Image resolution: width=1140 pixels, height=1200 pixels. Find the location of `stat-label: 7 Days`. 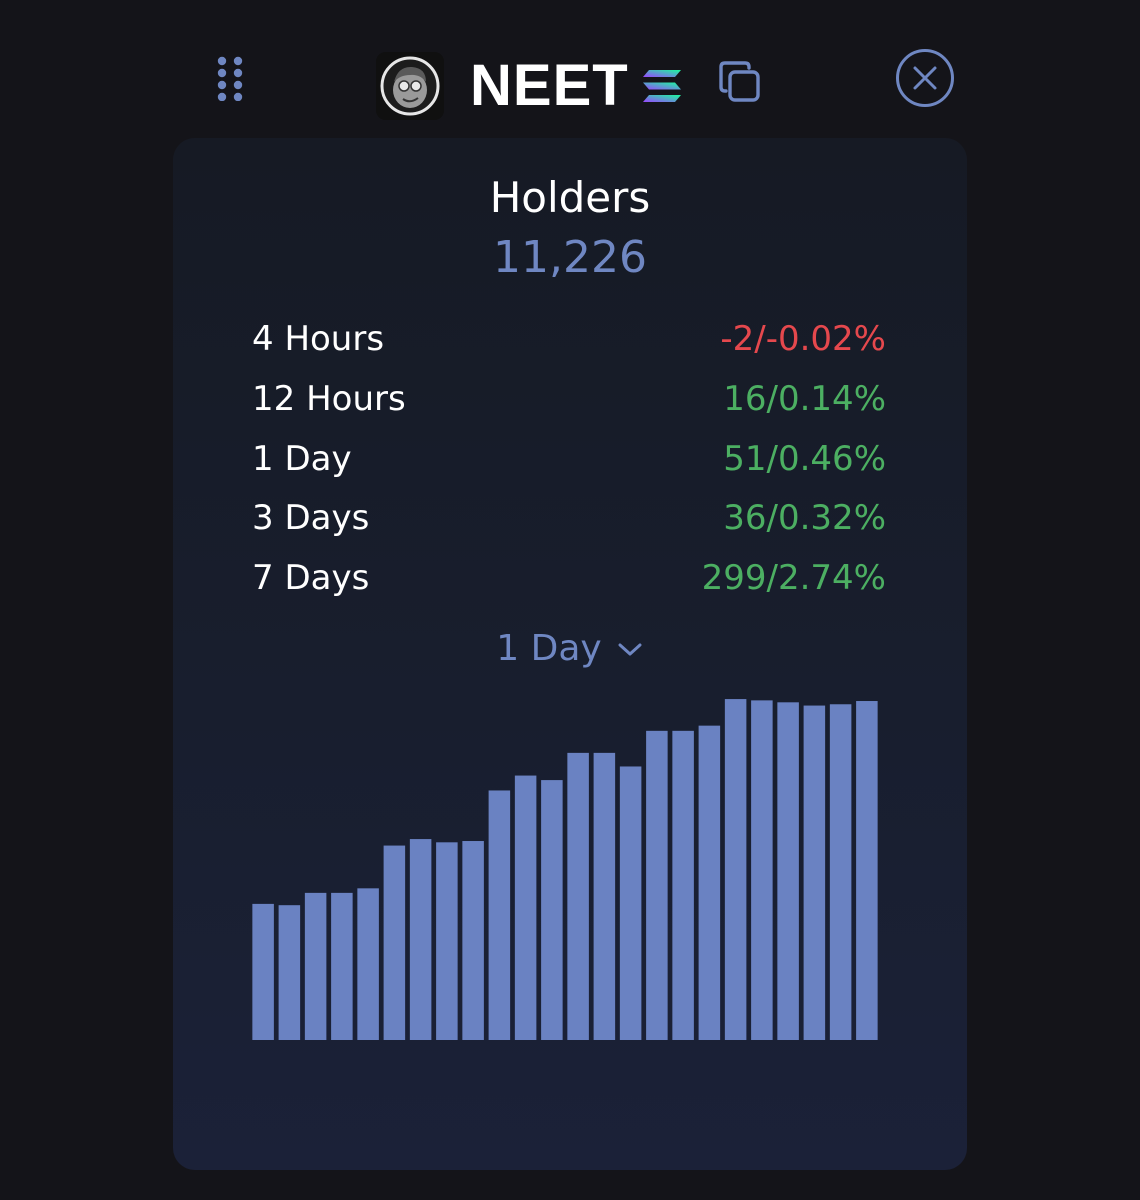

stat-label: 7 Days is located at coordinates (311, 578).